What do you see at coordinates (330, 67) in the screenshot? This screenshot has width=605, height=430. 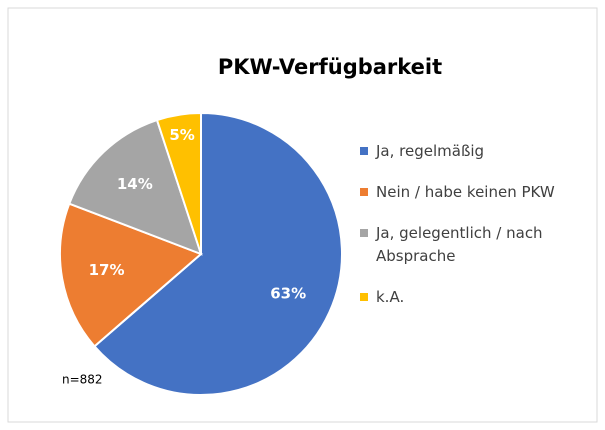 I see `chart-title: PKW-Verfügbarkeit` at bounding box center [330, 67].